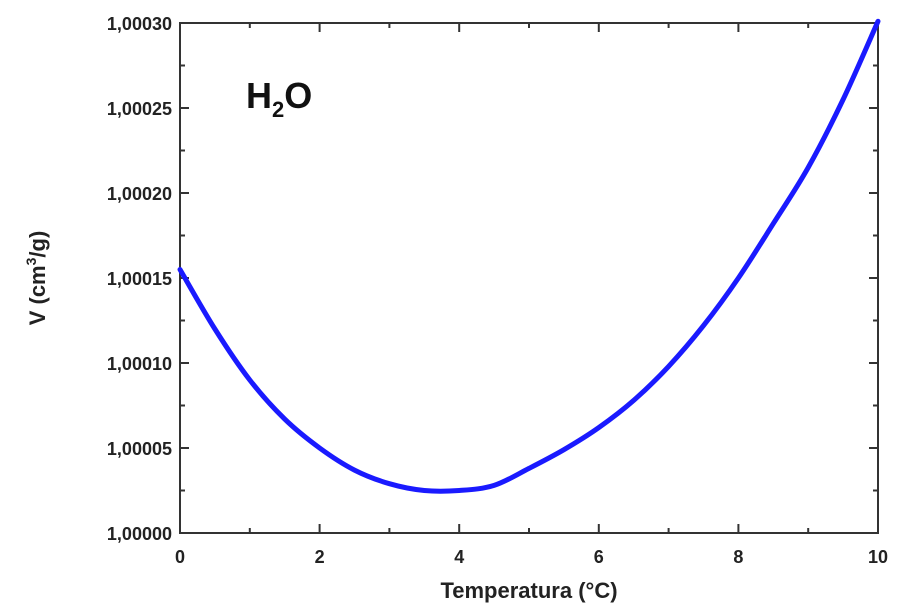  What do you see at coordinates (139, 109) in the screenshot?
I see `y-tick-label: 1,00025` at bounding box center [139, 109].